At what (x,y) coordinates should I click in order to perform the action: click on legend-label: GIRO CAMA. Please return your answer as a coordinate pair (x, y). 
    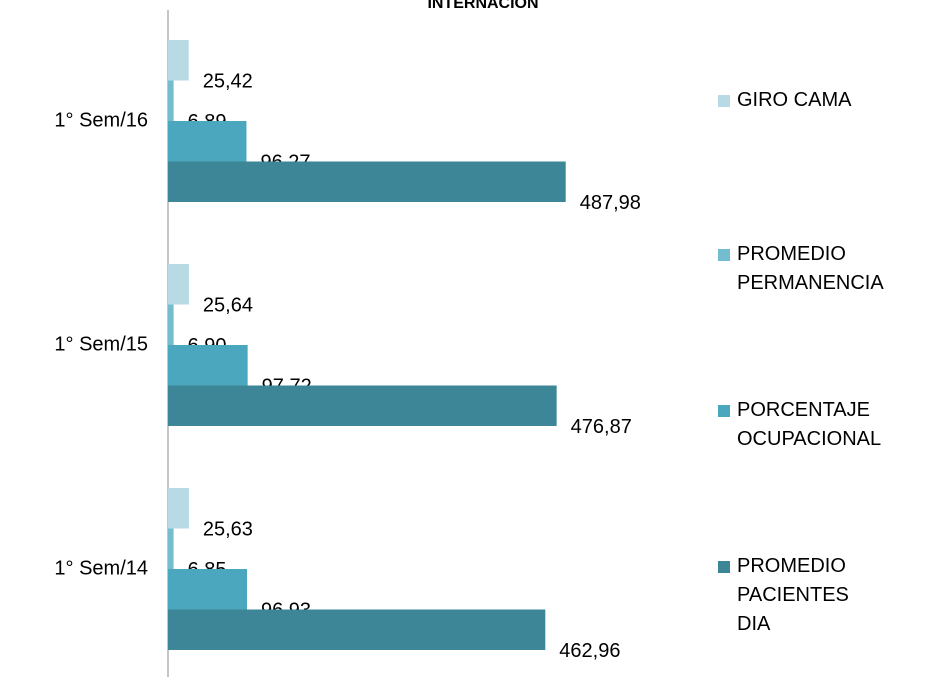
    Looking at the image, I should click on (794, 100).